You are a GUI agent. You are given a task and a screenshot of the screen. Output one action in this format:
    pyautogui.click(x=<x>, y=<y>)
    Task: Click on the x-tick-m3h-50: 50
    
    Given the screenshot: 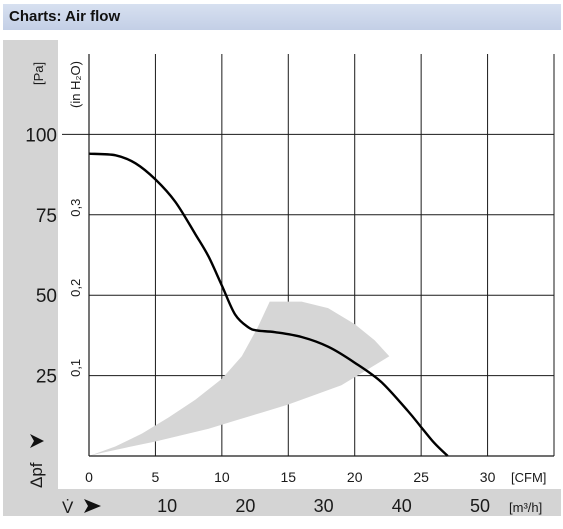 What is the action you would take?
    pyautogui.click(x=480, y=506)
    